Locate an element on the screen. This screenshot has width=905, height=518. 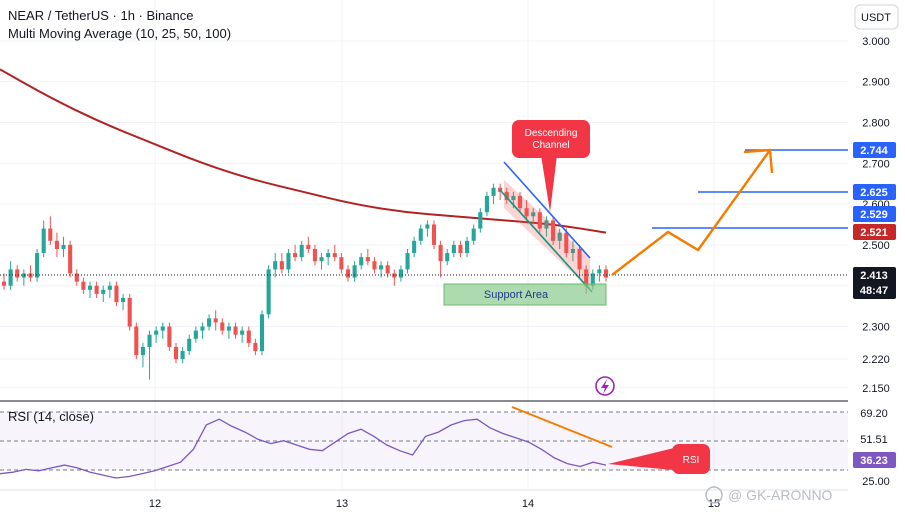
support-area-label: Support Area is located at coordinates (516, 295).